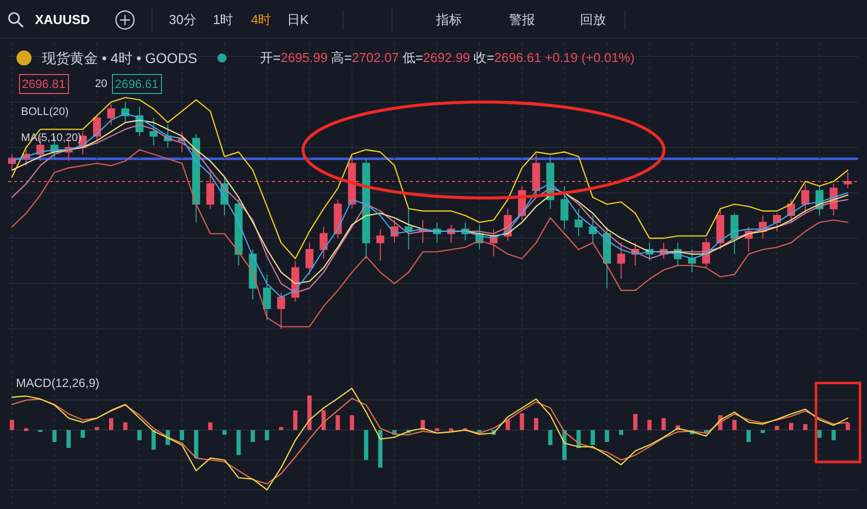 The height and width of the screenshot is (509, 867). I want to click on text: 20, so click(101, 84).